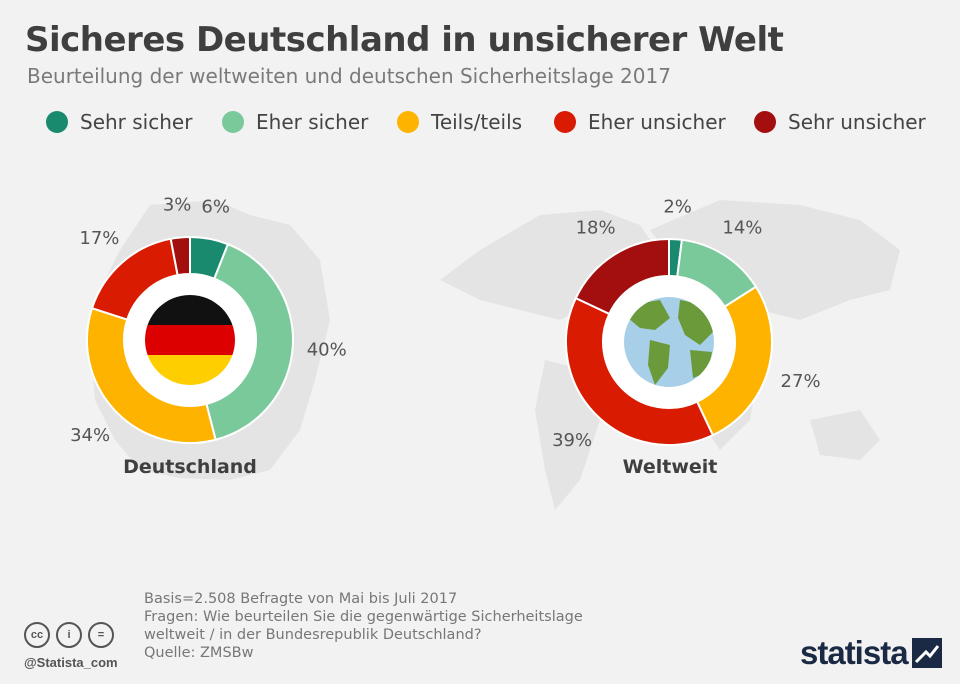 The width and height of the screenshot is (960, 684). Describe the element at coordinates (101, 635) in the screenshot. I see `no-derivatives-icon: =` at that location.